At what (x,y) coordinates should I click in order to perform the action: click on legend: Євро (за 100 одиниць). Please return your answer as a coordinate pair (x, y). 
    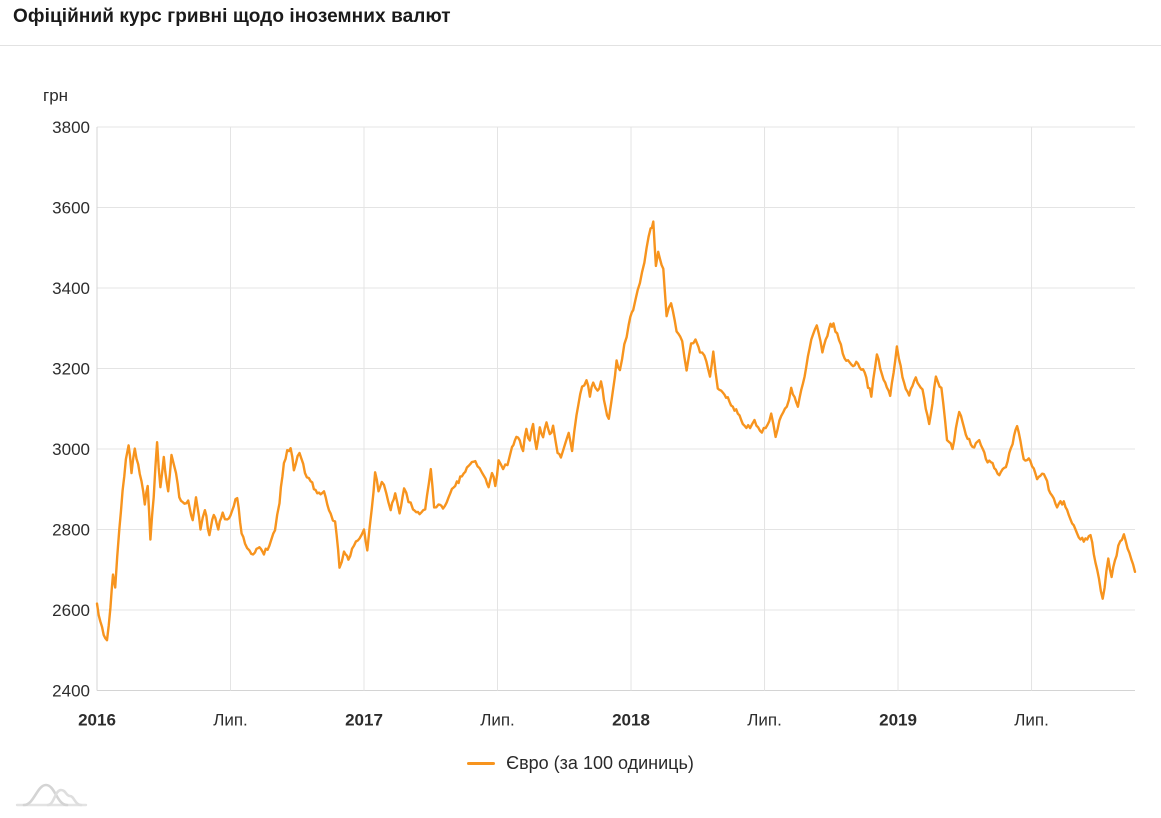
    Looking at the image, I should click on (580, 763).